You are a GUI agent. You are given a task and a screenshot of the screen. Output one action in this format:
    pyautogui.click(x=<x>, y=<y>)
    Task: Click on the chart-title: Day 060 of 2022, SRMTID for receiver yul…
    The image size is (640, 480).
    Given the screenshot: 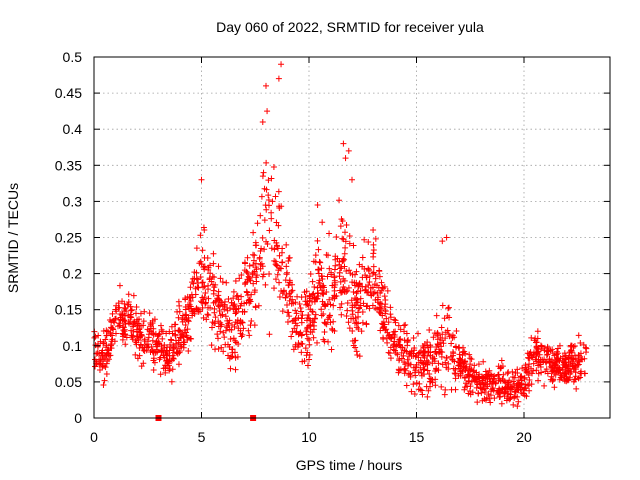 What is the action you would take?
    pyautogui.click(x=350, y=27)
    